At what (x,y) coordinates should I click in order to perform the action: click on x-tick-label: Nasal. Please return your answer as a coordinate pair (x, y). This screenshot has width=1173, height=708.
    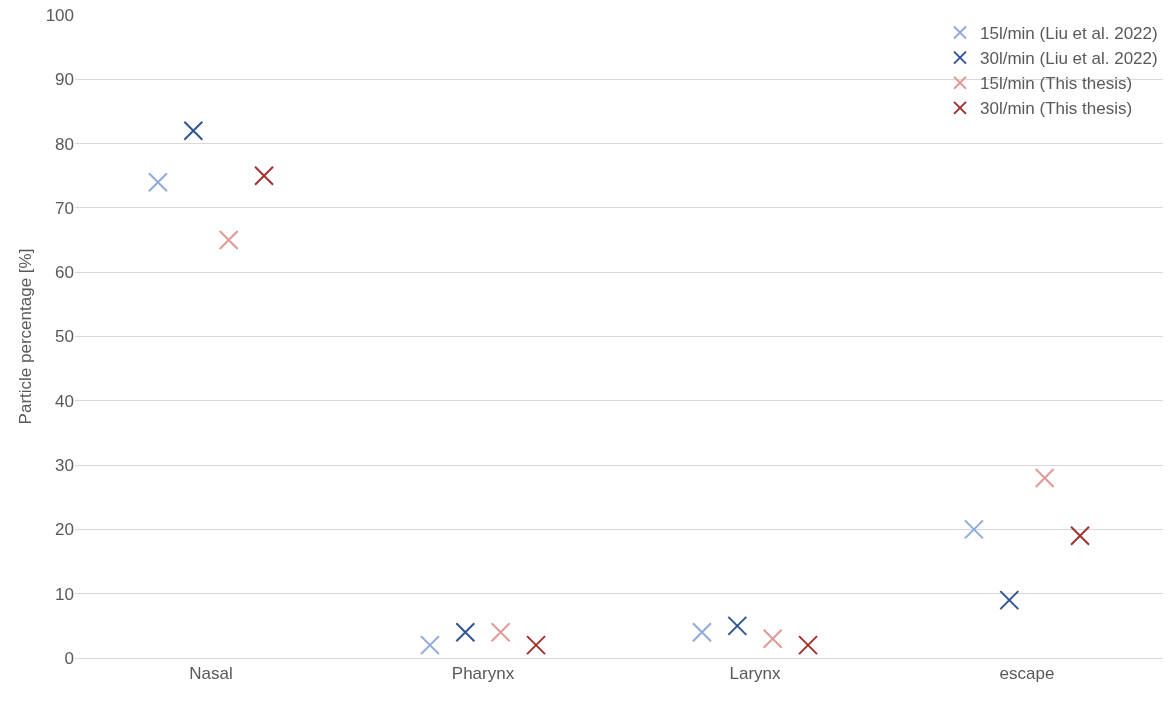
    Looking at the image, I should click on (211, 674).